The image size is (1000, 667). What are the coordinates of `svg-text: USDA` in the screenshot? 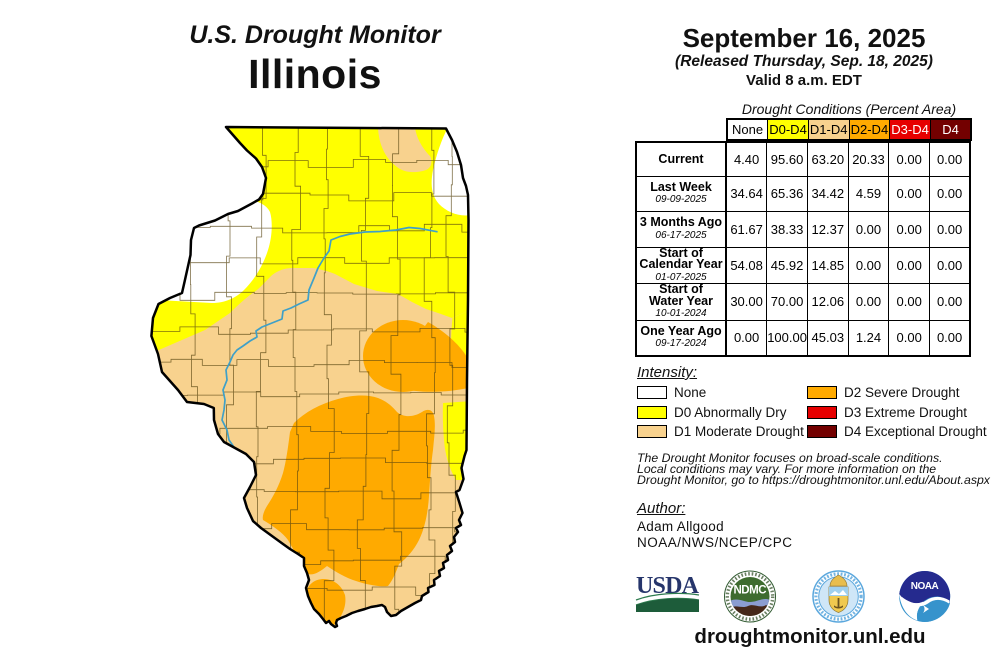 It's located at (668, 586).